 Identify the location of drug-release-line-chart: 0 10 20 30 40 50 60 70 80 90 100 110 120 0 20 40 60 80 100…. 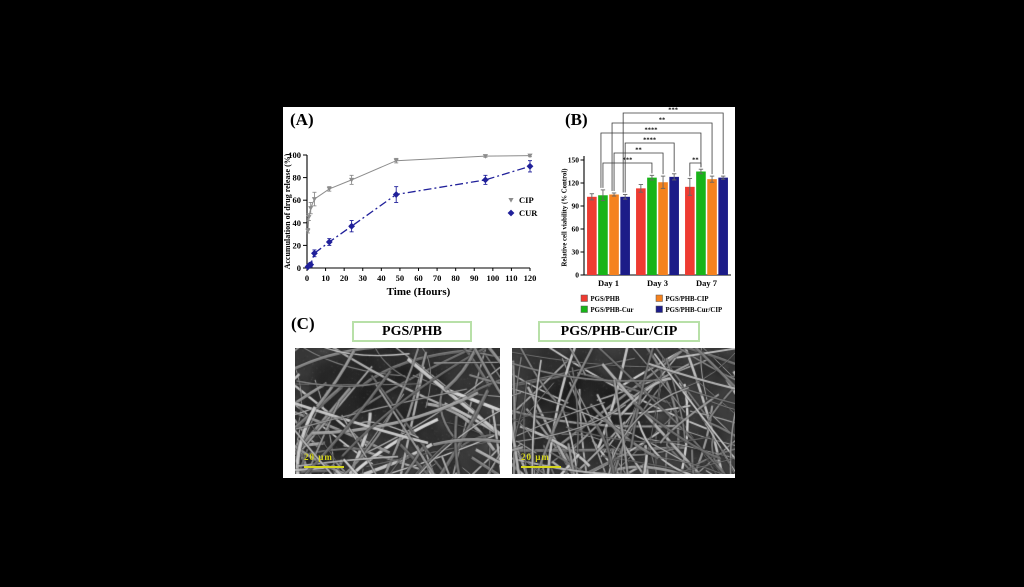
(410, 224).